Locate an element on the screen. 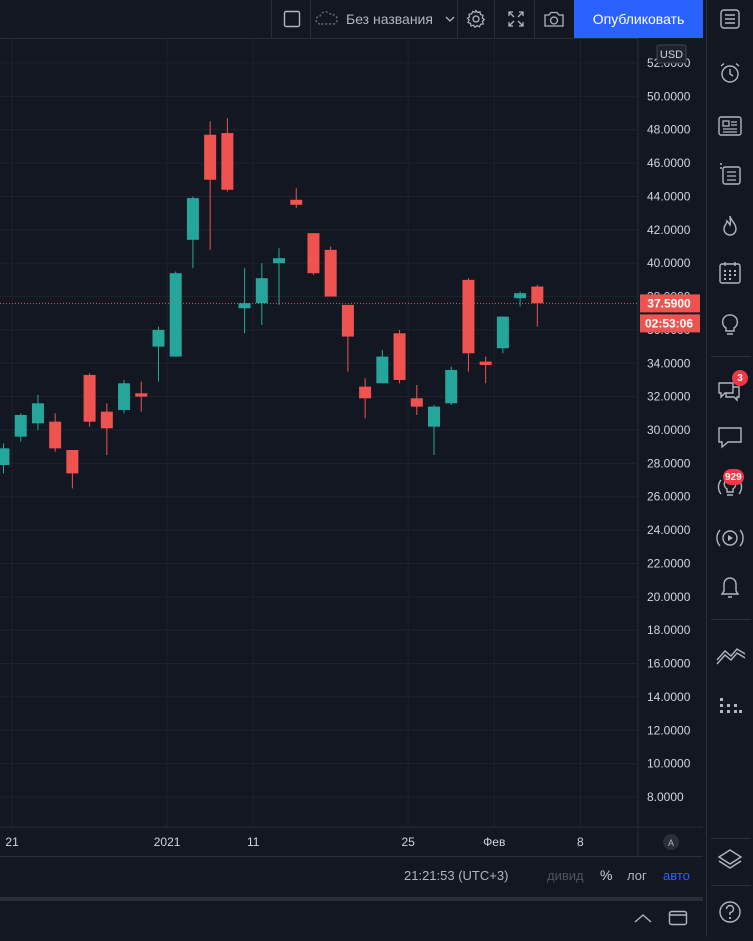 This screenshot has width=753, height=941. settings-button is located at coordinates (476, 19).